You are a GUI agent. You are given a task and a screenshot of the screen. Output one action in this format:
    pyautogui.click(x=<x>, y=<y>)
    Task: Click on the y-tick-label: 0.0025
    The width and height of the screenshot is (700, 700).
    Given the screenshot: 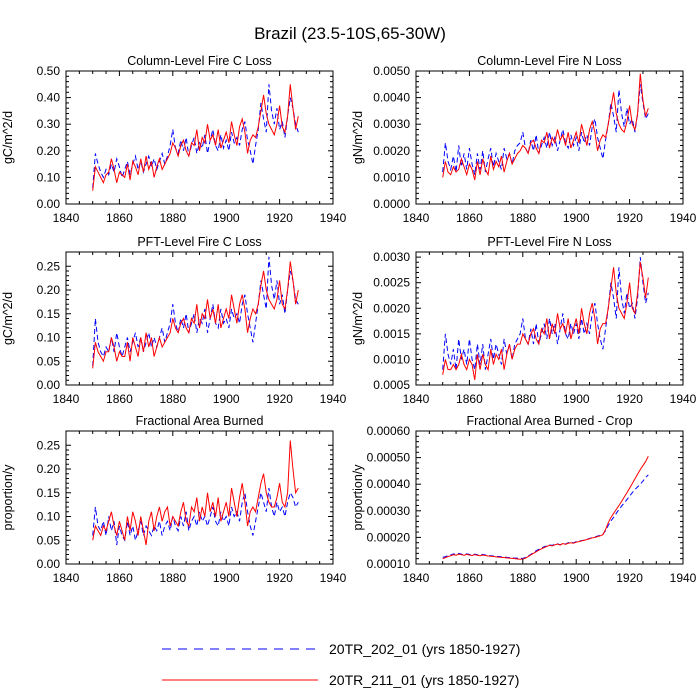 What is the action you would take?
    pyautogui.click(x=391, y=283)
    